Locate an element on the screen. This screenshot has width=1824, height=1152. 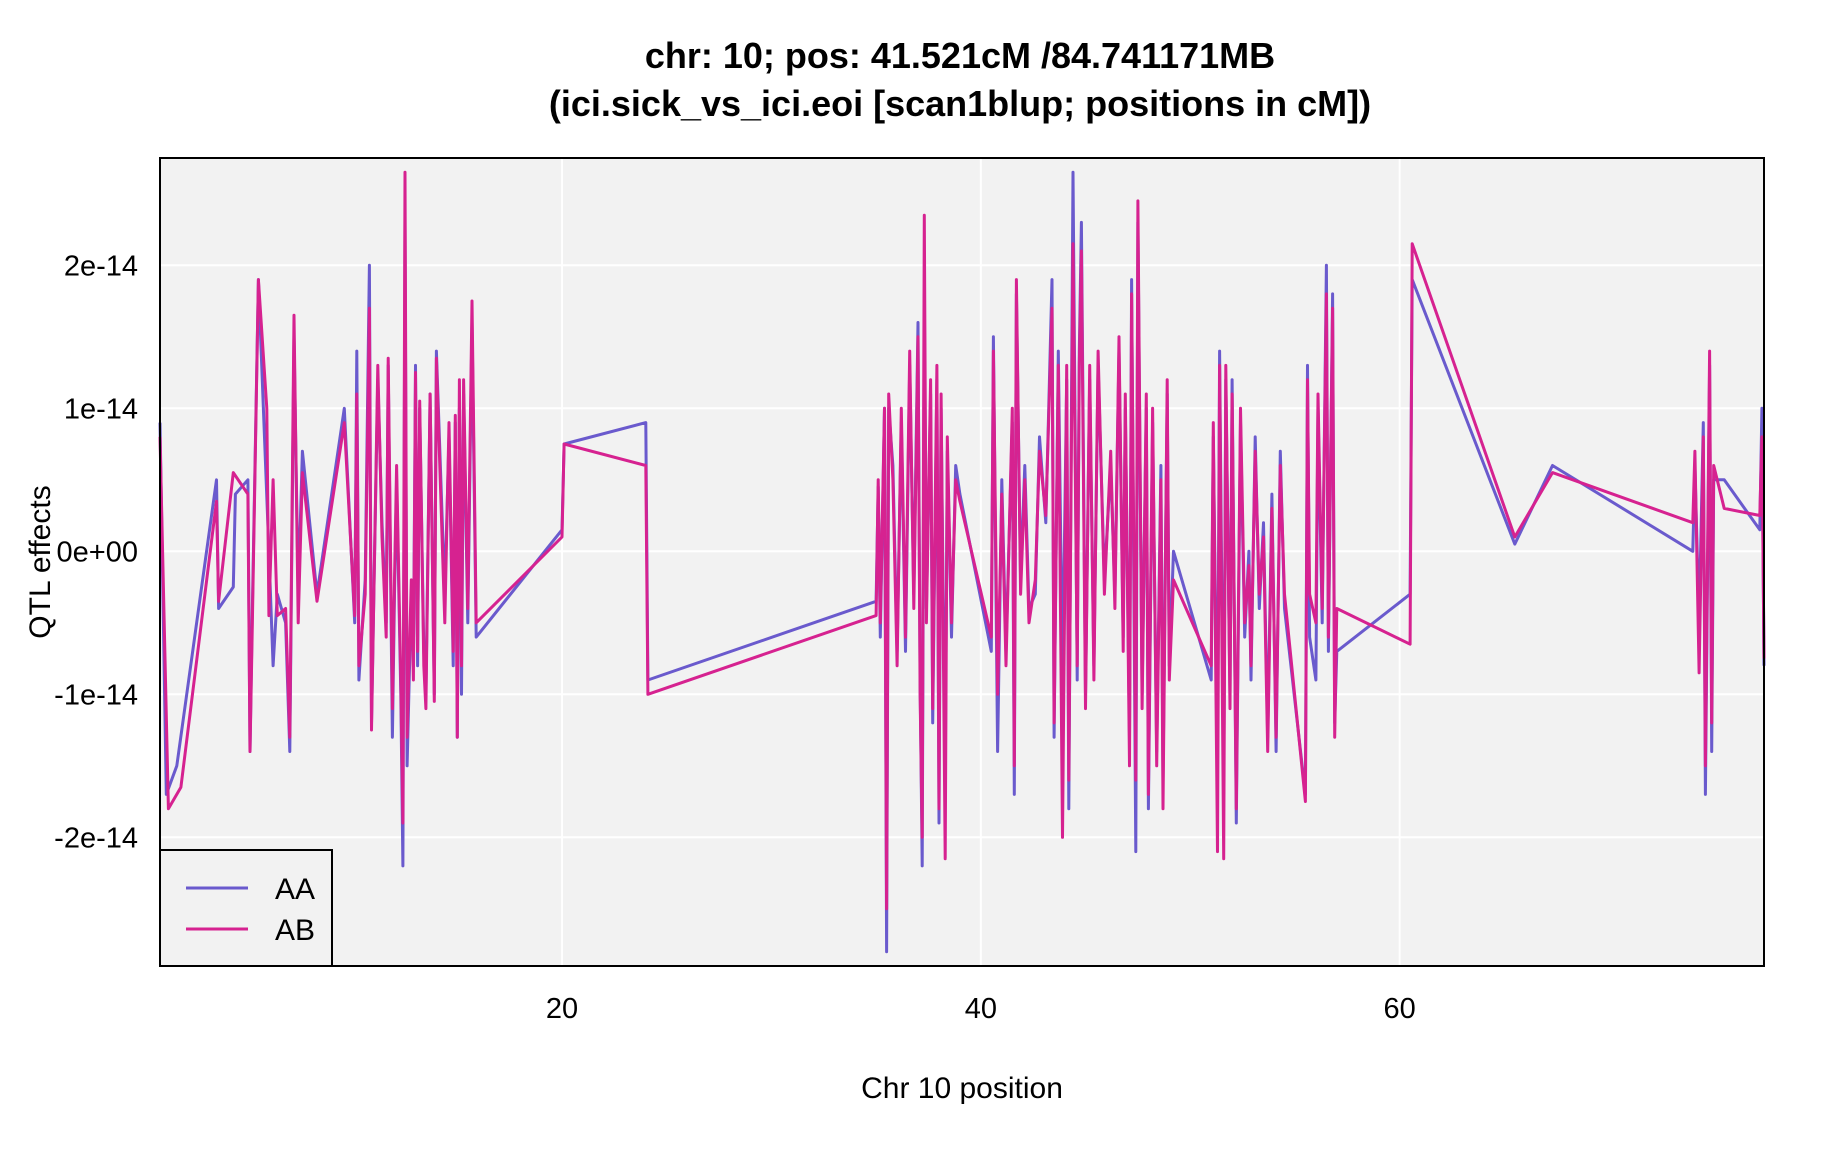
y-tick-label: -1e-14 is located at coordinates (96, 695).